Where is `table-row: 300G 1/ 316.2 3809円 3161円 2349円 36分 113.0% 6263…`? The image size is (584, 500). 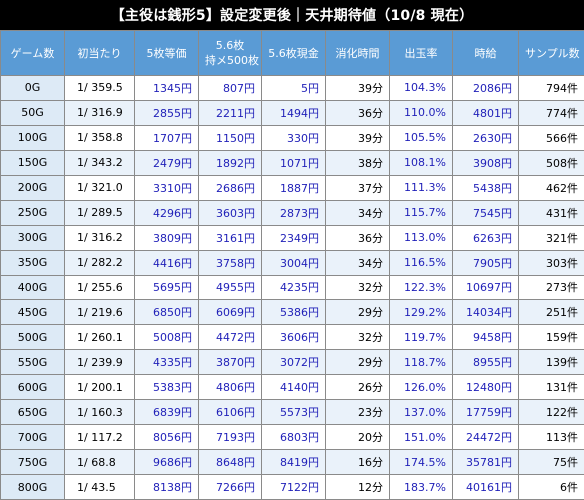 table-row: 300G 1/ 316.2 3809円 3161円 2349円 36分 113.0% 6263… is located at coordinates (292, 237).